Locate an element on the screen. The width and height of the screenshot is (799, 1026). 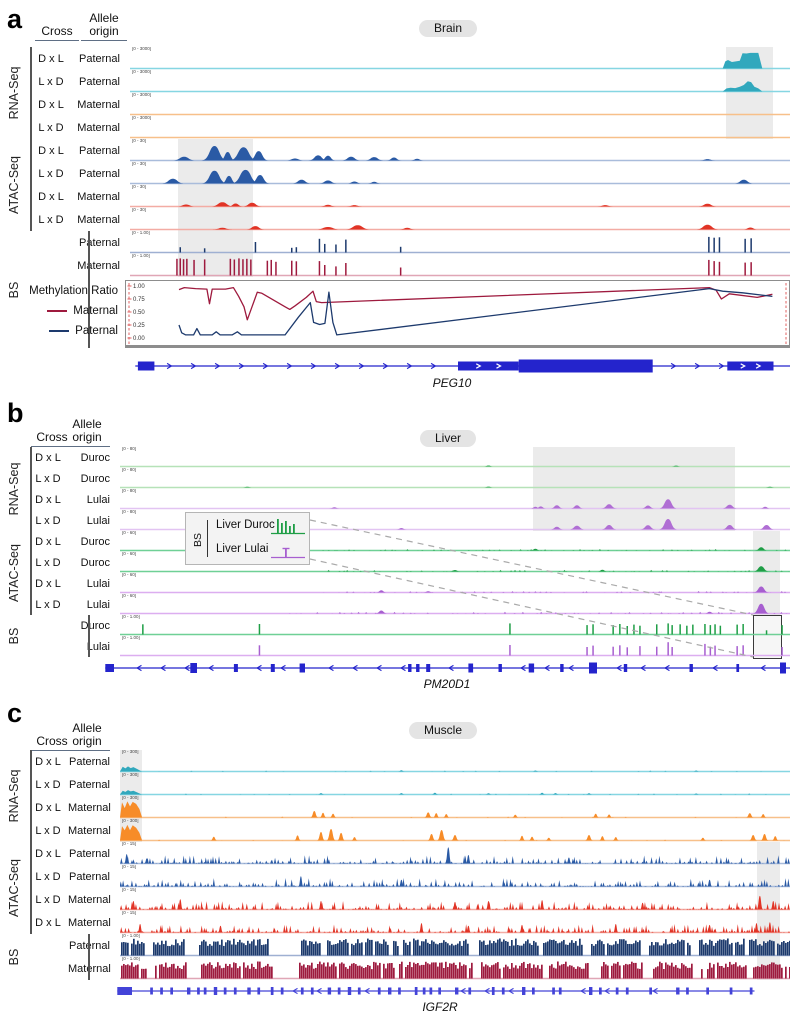
bs-inset: BS Liver Duroc Liver Lulai is located at coordinates (247, 538).